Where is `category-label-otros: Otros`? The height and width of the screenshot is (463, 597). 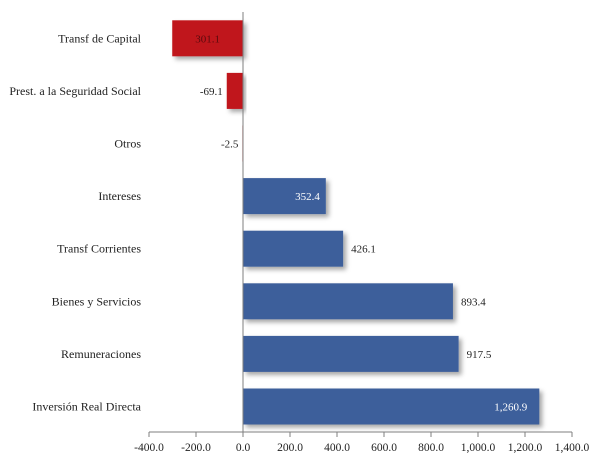
category-label-otros: Otros is located at coordinates (127, 144).